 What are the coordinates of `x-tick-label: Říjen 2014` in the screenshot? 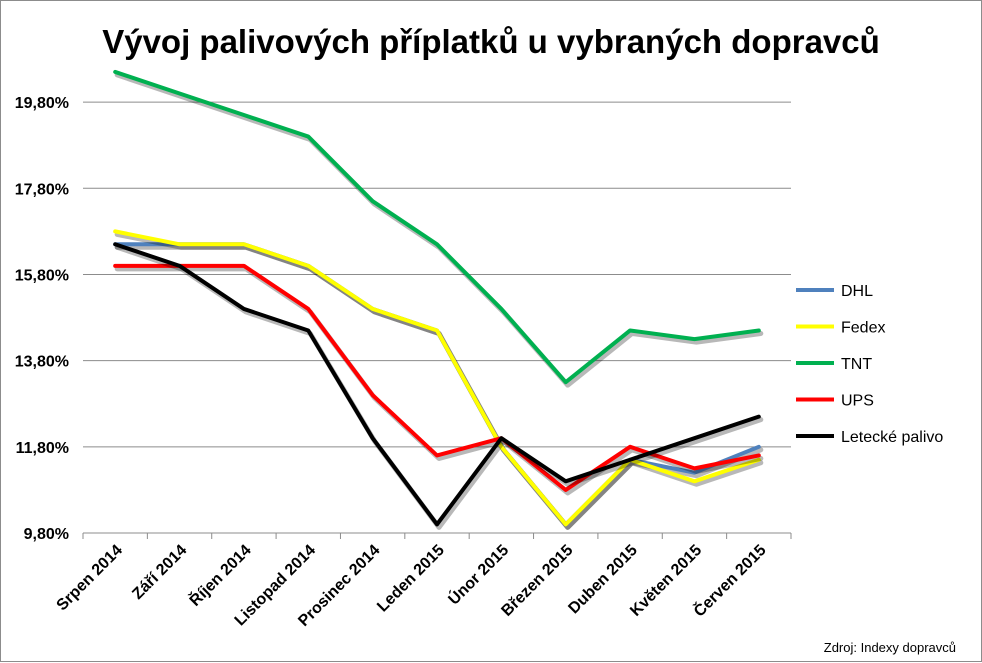 It's located at (219, 574).